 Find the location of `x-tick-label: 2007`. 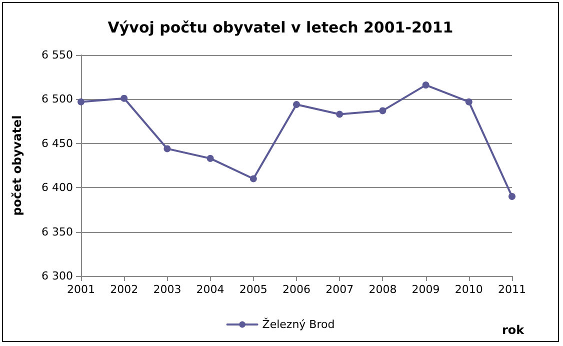

x-tick-label: 2007 is located at coordinates (340, 289).